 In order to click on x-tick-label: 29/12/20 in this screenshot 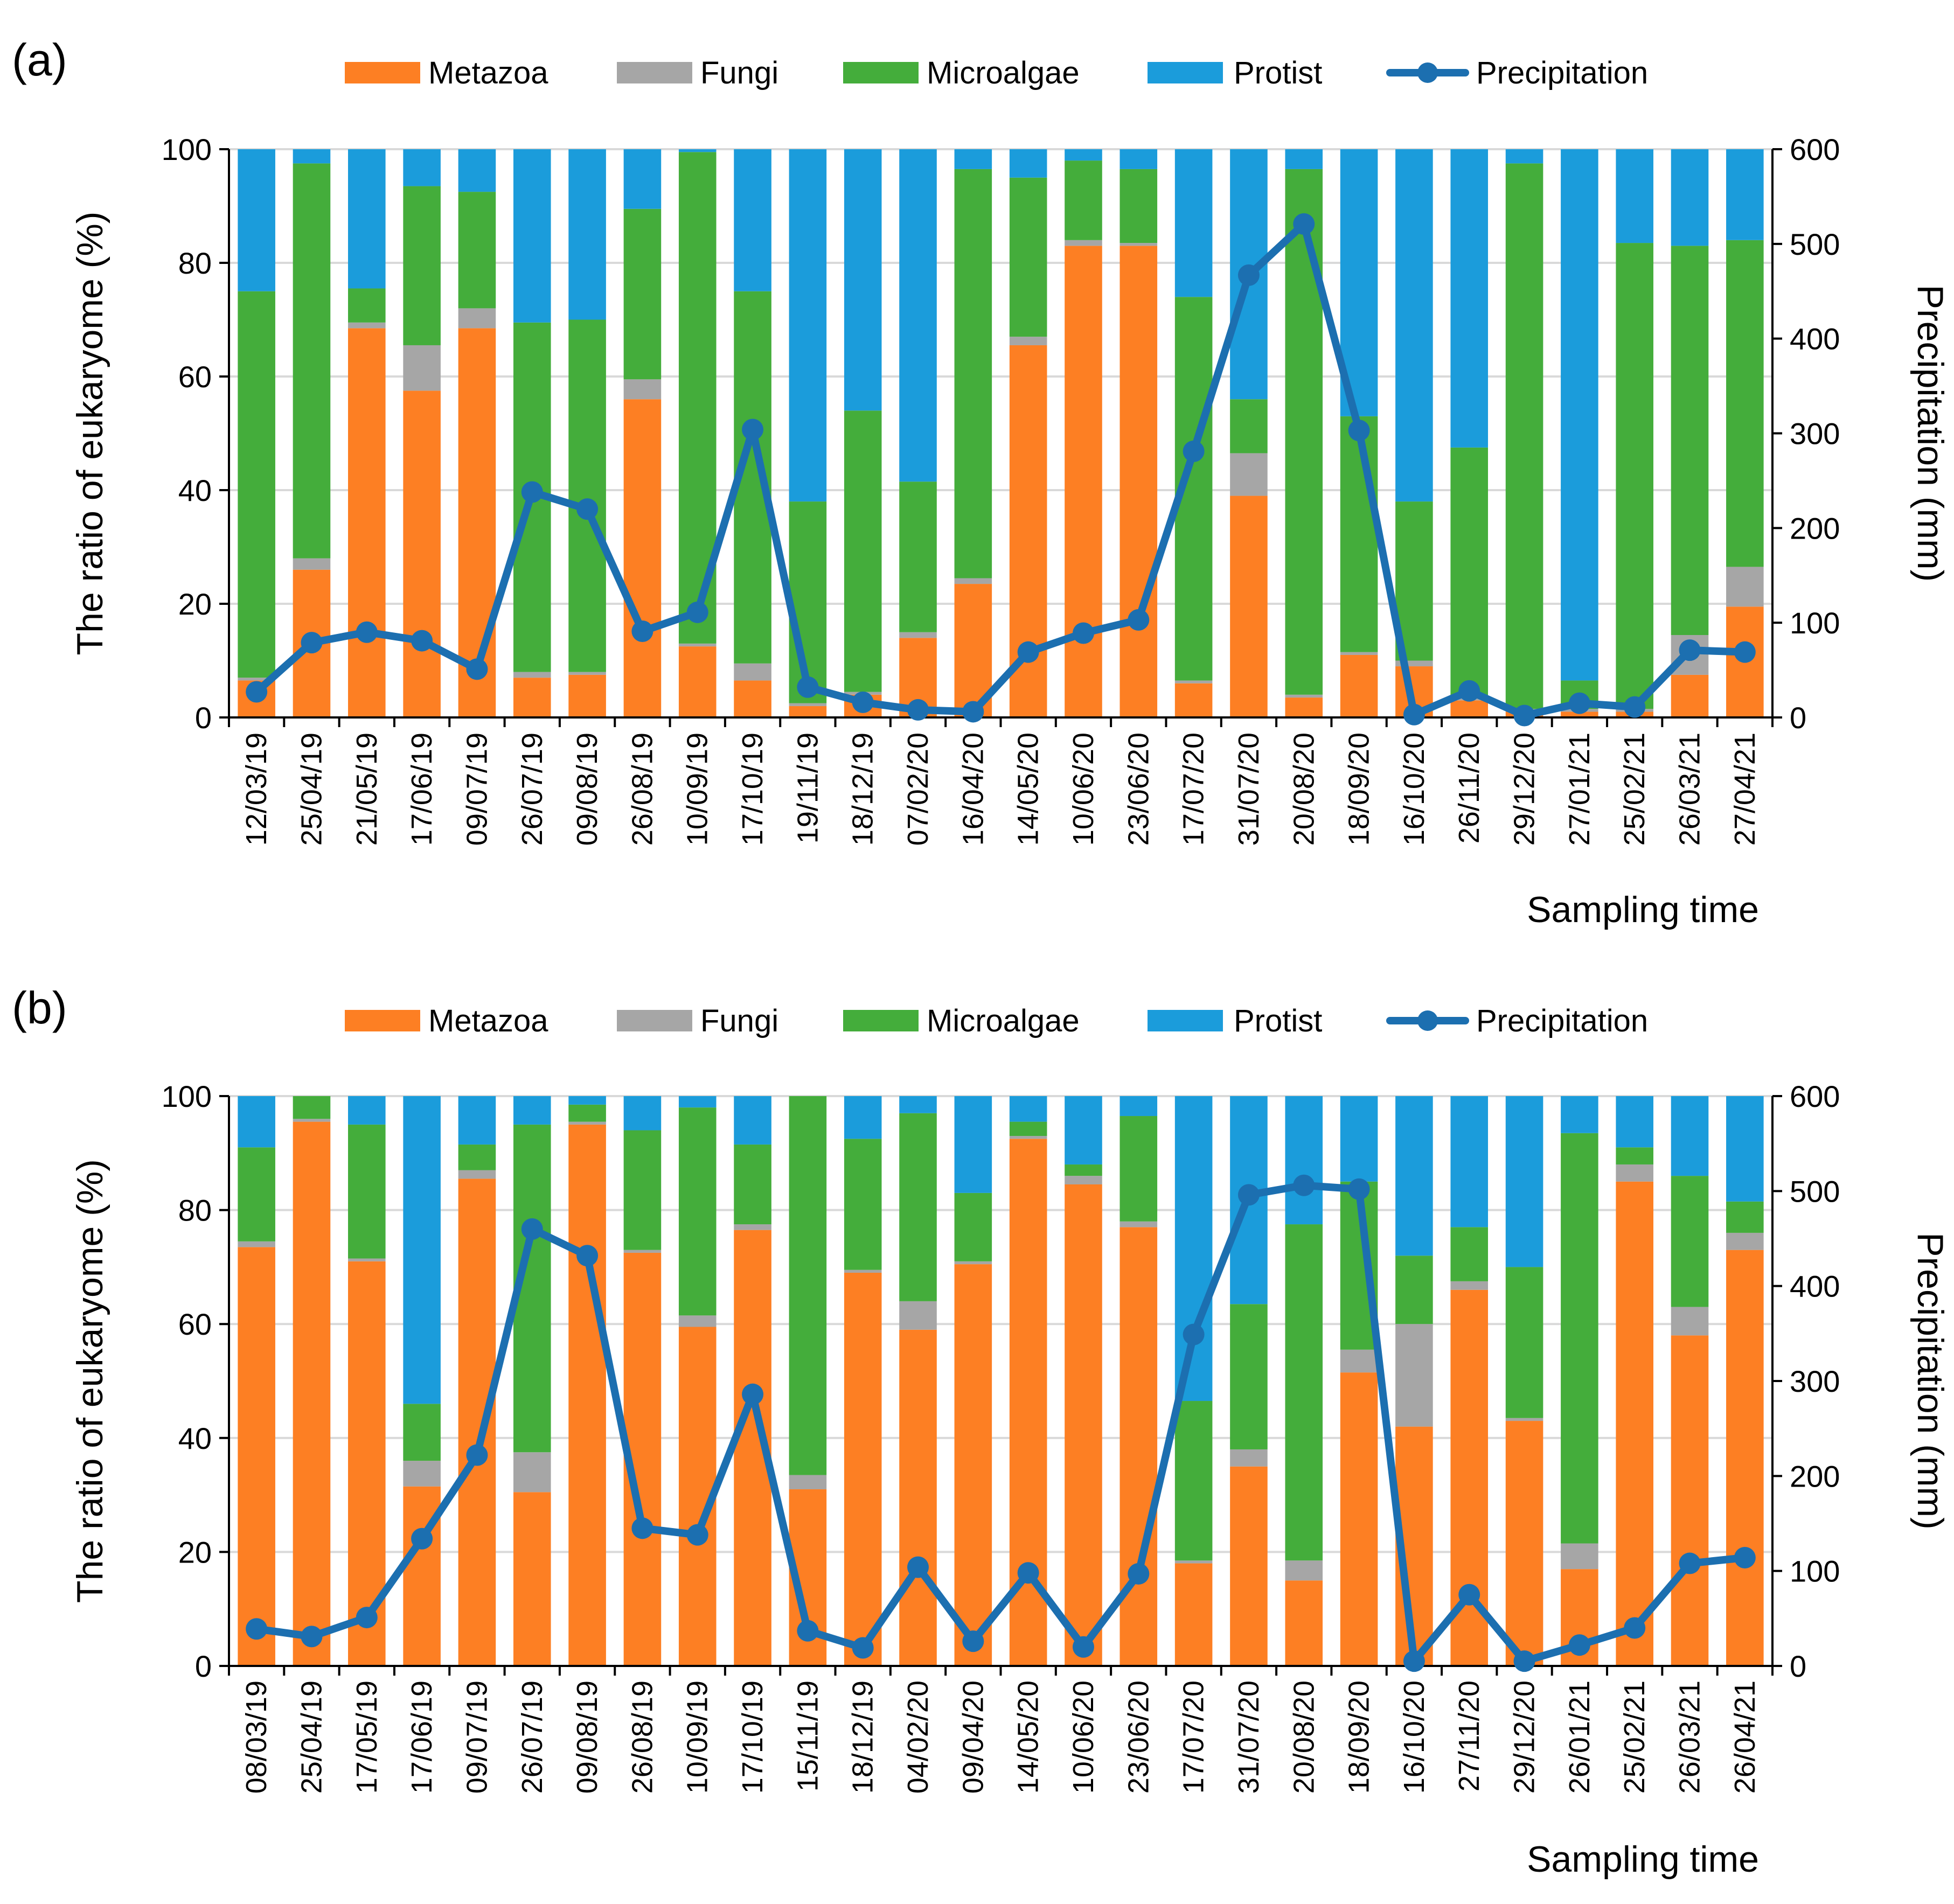, I will do `click(1524, 1737)`.